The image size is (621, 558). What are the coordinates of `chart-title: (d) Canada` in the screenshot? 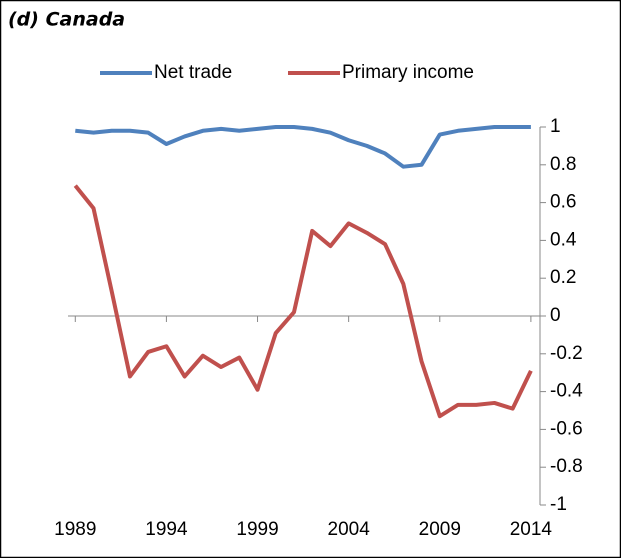 It's located at (66, 20).